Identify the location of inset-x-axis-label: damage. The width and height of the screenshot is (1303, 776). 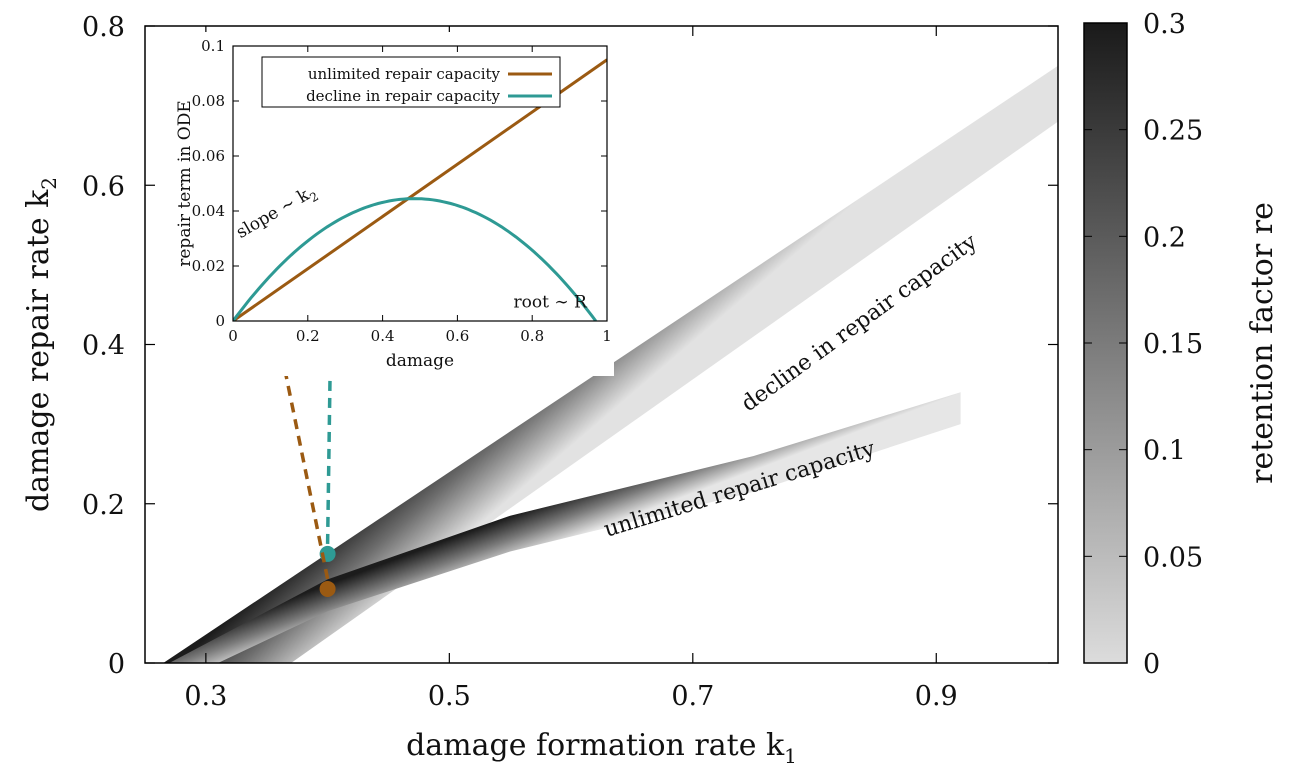
(420, 361).